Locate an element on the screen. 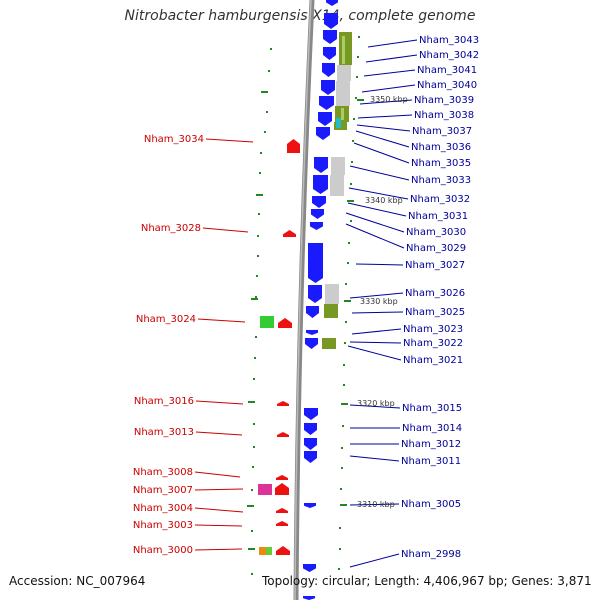 The height and width of the screenshot is (600, 600). gene-label: Nham_3043 is located at coordinates (449, 40).